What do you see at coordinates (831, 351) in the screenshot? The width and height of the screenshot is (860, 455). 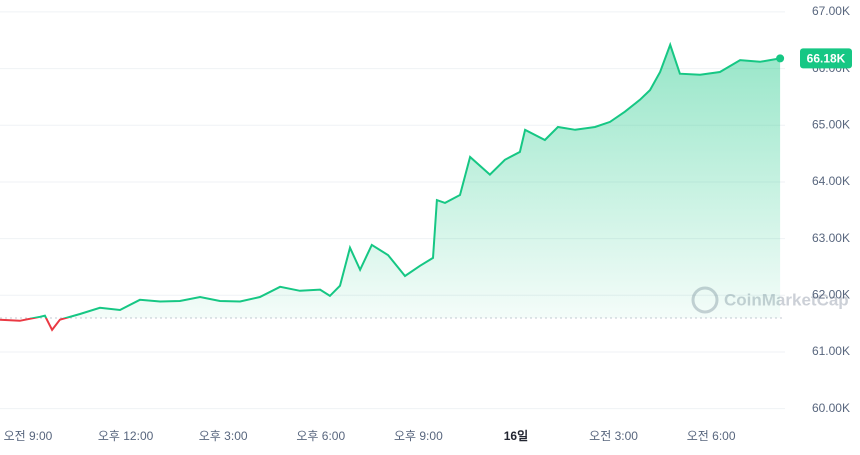 I see `y-tick-label: 61.00K` at bounding box center [831, 351].